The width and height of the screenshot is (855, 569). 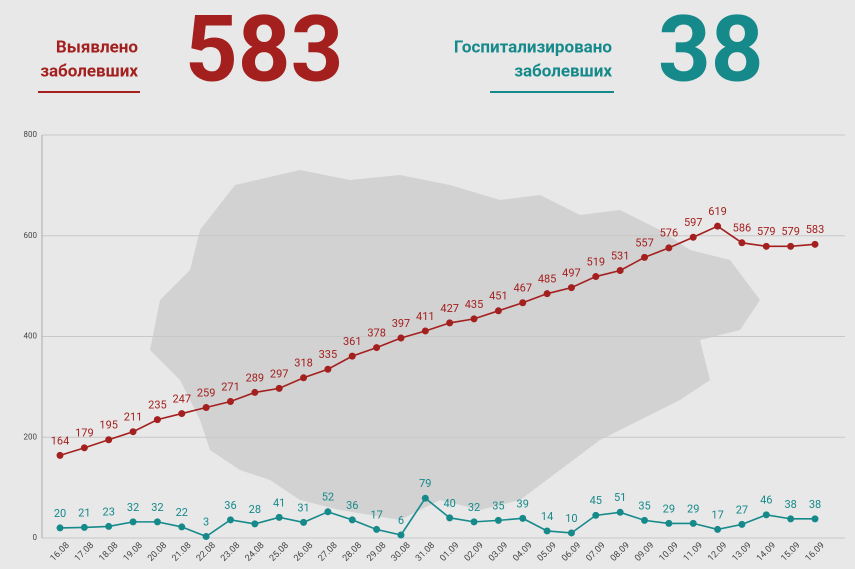 What do you see at coordinates (109, 511) in the screenshot?
I see `value-label: 23` at bounding box center [109, 511].